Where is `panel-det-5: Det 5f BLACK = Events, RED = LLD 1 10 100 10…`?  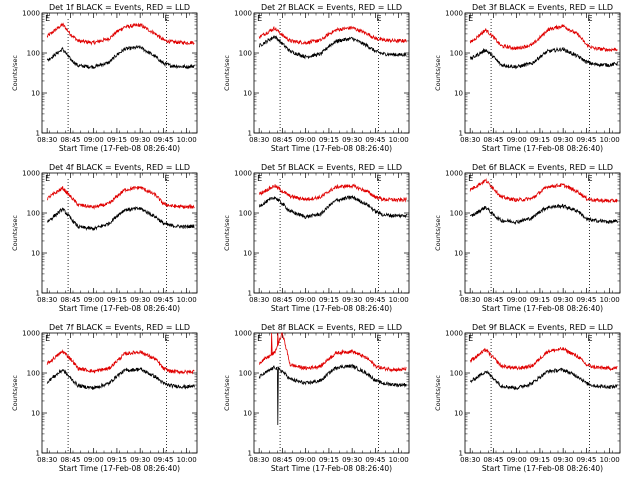 panel-det-5: Det 5f BLACK = Events, RED = LLD 1 10 100 10… is located at coordinates (316, 238).